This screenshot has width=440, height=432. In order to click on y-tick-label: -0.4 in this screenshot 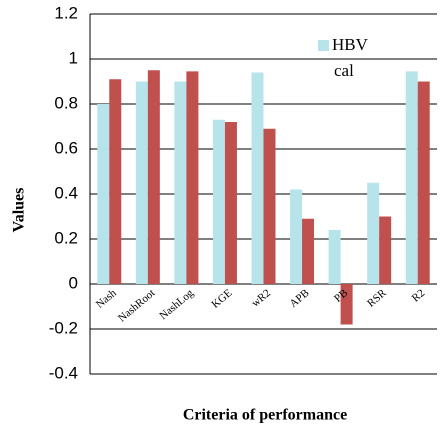, I will do `click(63, 372)`.